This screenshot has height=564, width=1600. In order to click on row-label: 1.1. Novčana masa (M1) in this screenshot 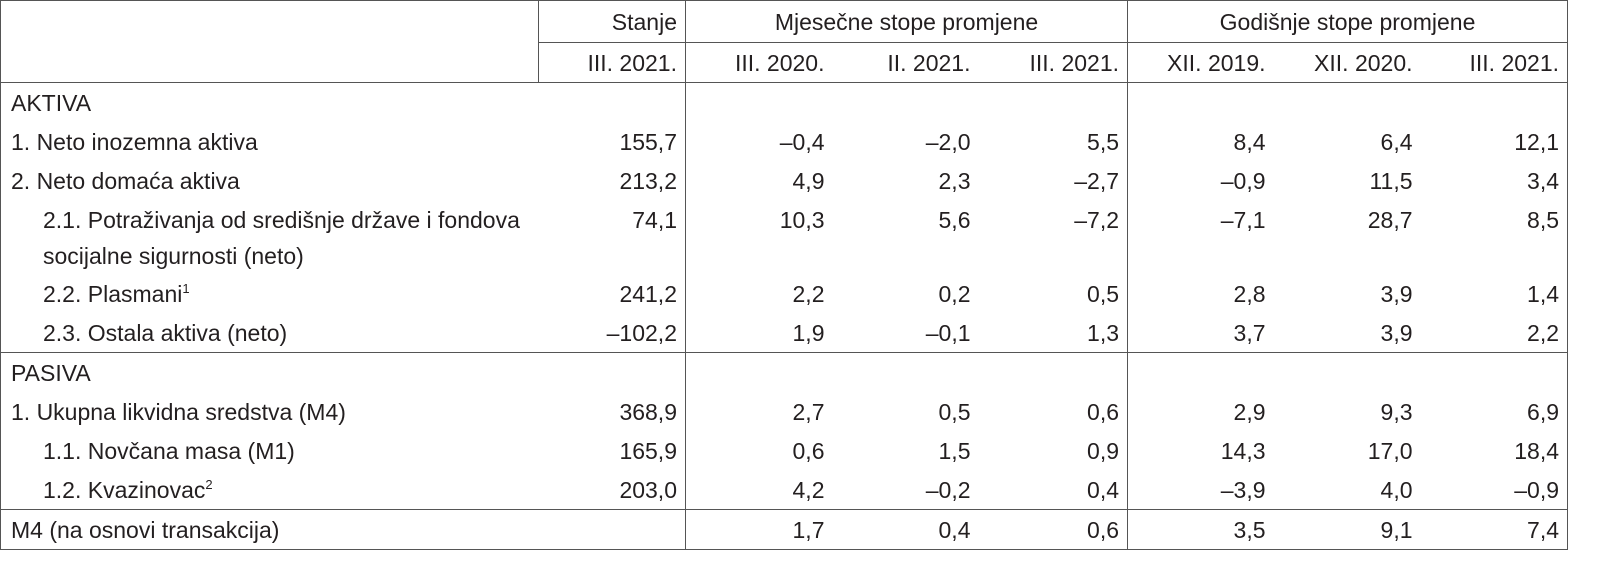, I will do `click(270, 450)`.